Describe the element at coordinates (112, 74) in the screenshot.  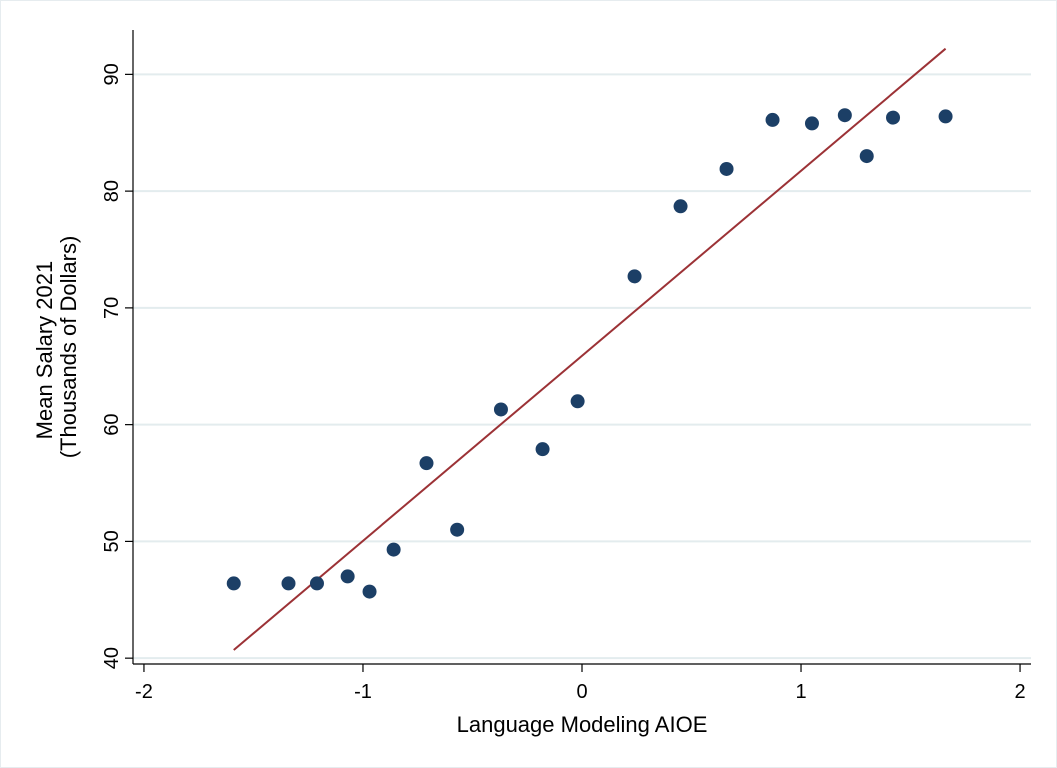
I see `y-tick-label: 90` at that location.